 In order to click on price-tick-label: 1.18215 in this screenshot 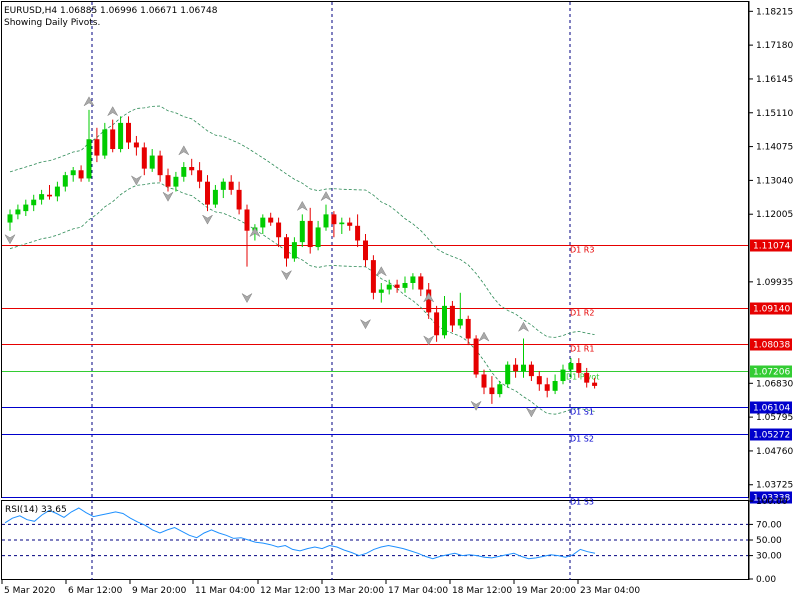, I will do `click(774, 12)`.